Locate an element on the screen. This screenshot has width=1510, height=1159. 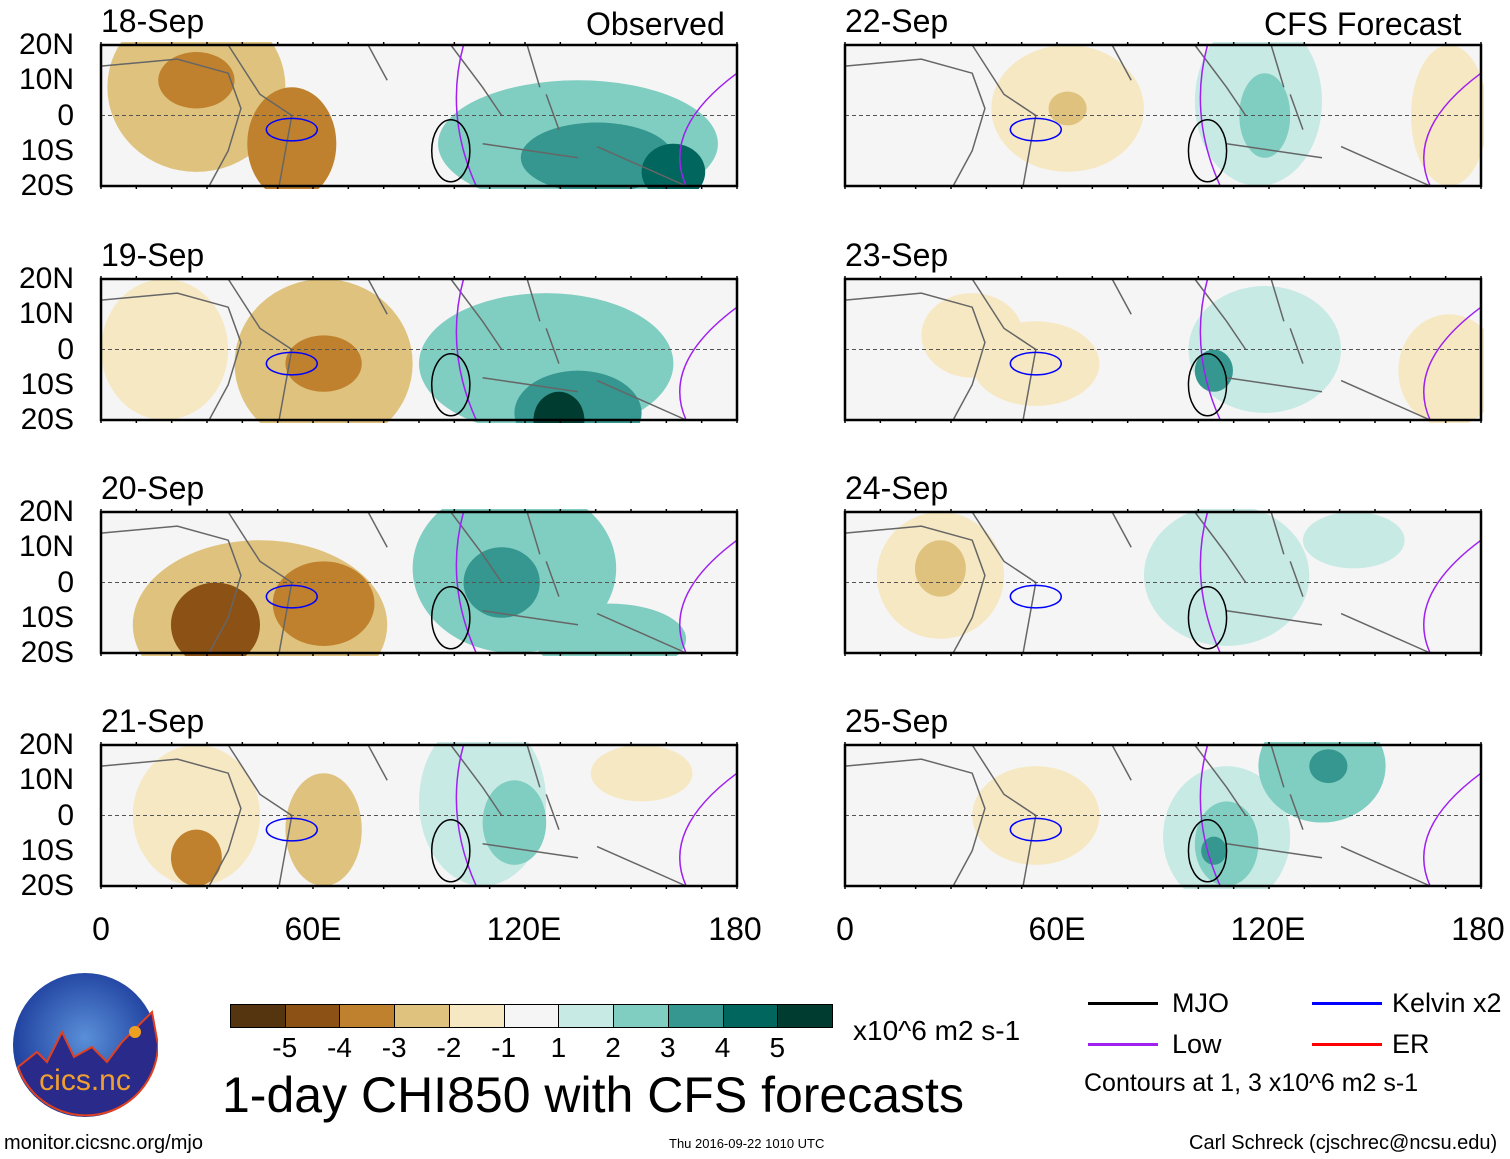
panel-date: 21-Sep is located at coordinates (153, 721).